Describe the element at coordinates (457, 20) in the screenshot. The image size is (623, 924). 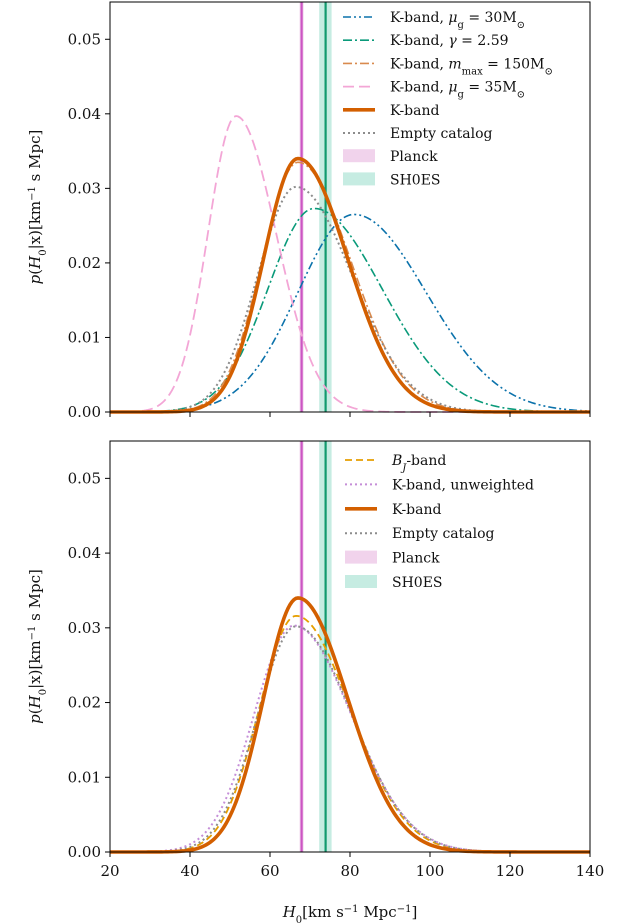
I see `legend-label: K-band, μg = 30M⊙` at that location.